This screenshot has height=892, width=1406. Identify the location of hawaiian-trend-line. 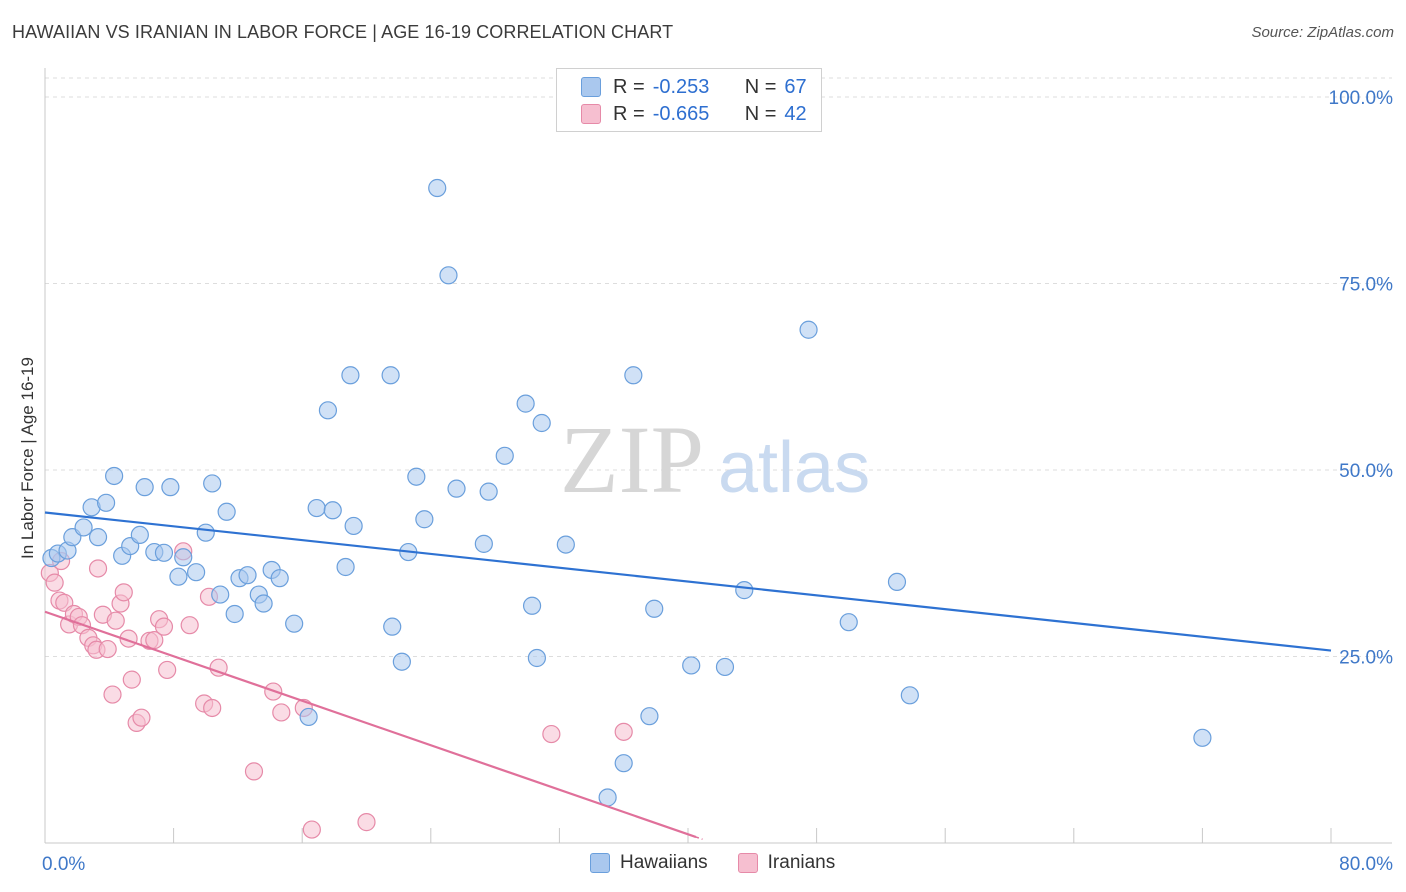
(688, 581).